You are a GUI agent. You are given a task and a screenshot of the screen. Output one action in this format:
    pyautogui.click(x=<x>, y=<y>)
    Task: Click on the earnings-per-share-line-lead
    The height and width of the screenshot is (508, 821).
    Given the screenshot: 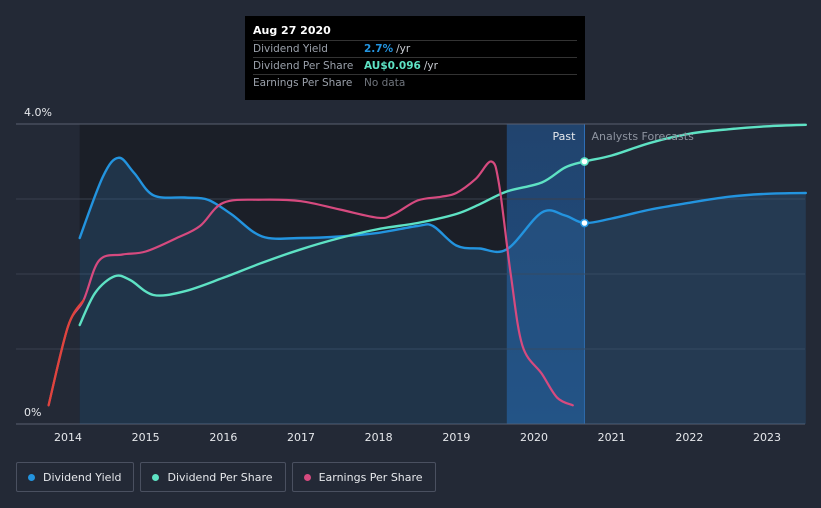 What is the action you would take?
    pyautogui.click(x=66, y=353)
    